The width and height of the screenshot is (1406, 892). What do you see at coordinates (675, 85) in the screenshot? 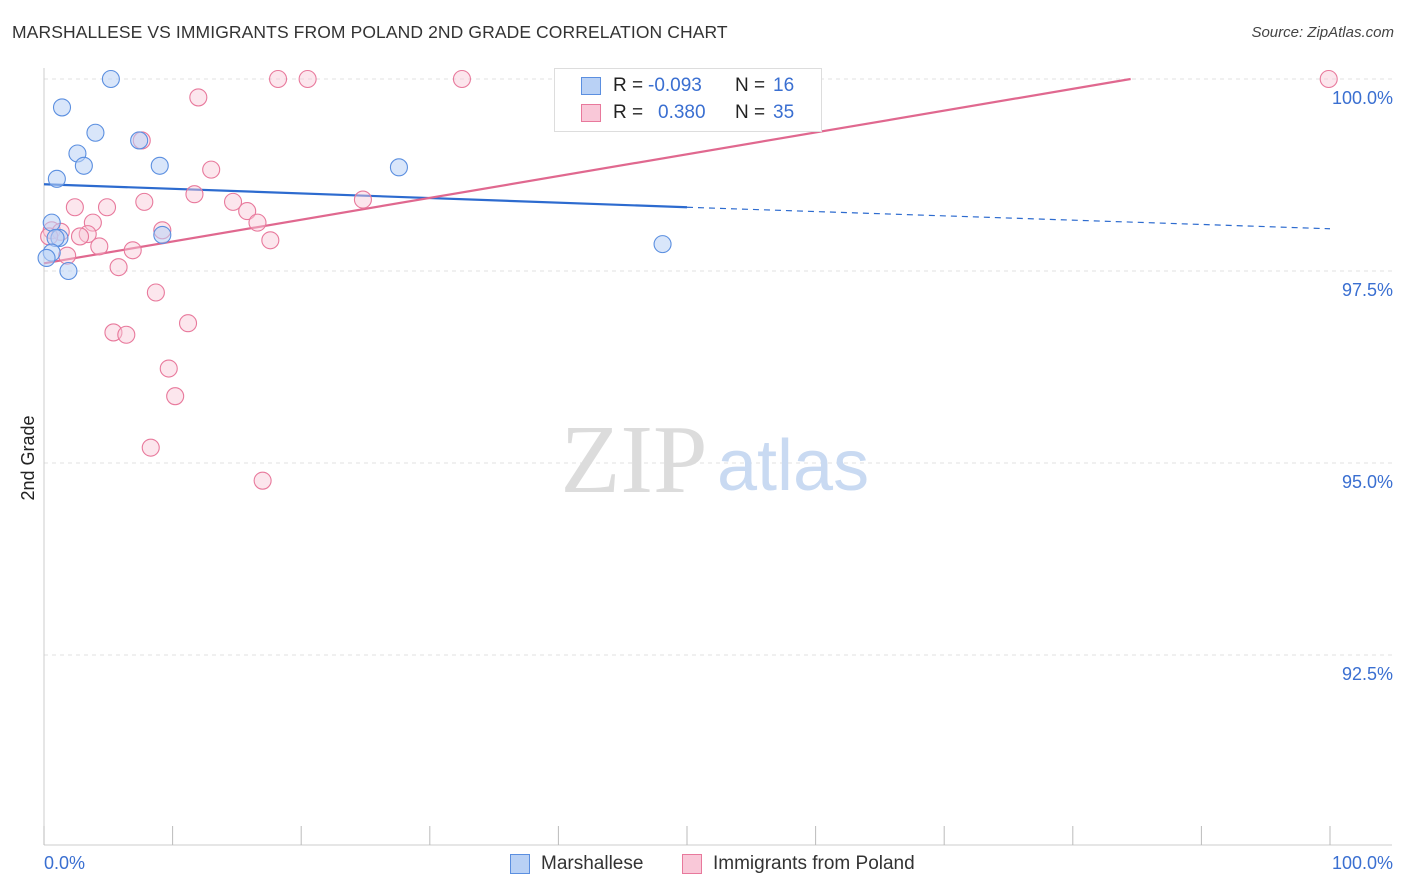
I see `legend-r-value: -0.093` at bounding box center [675, 85].